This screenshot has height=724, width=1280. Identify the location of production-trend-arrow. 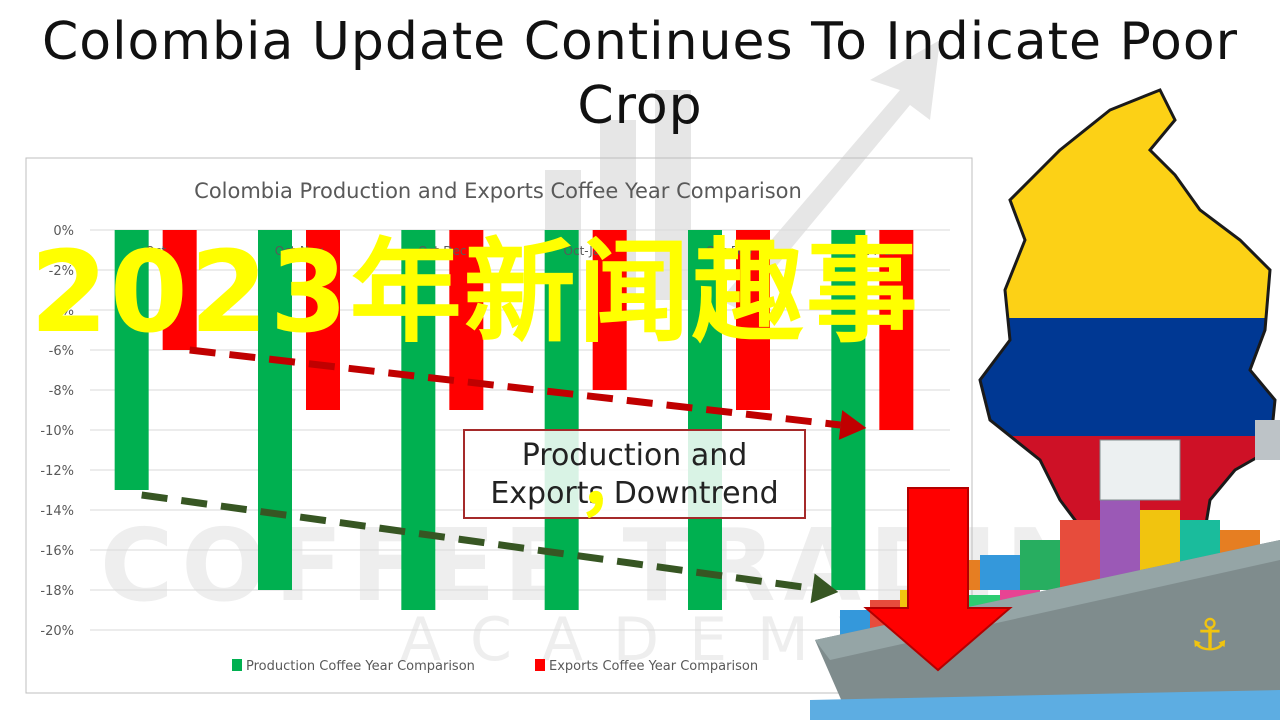
(477, 541).